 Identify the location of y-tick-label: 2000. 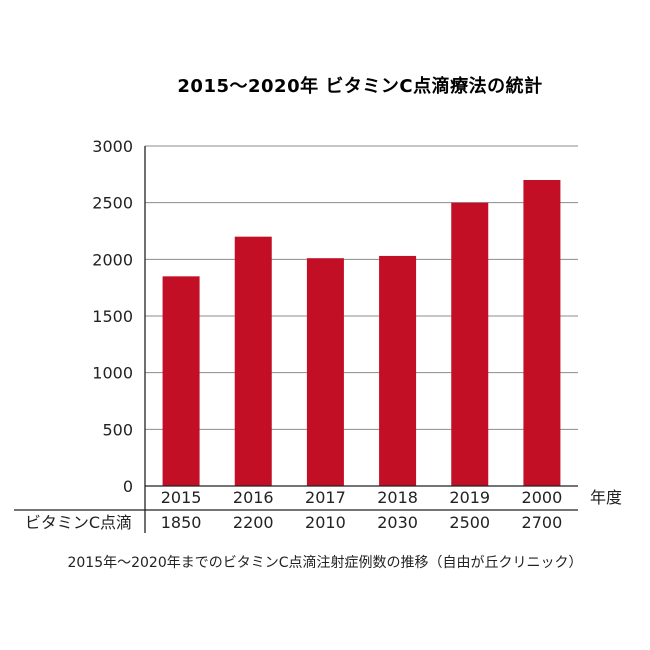
(112, 259).